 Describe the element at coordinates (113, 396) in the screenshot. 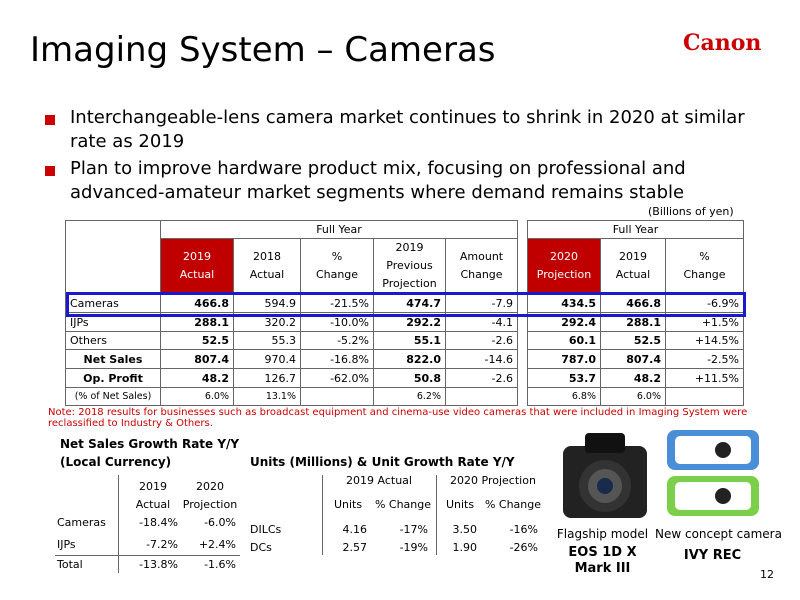

I see `row-label: (% of Net Sales)` at that location.